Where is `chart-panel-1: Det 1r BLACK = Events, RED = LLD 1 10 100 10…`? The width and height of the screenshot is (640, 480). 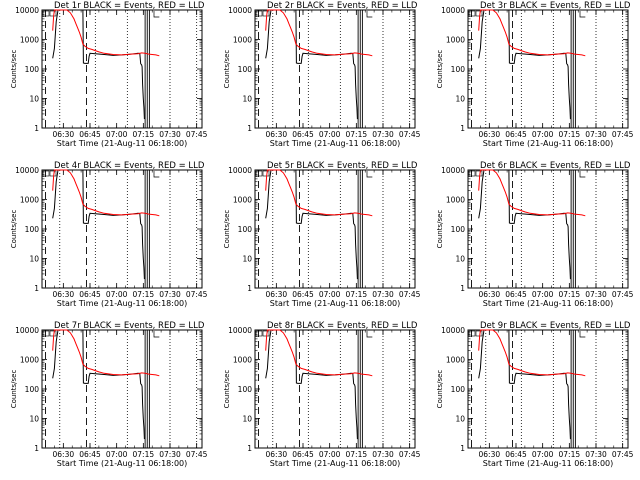
chart-panel-1: Det 1r BLACK = Events, RED = LLD 1 10 100 10… is located at coordinates (109, 74).